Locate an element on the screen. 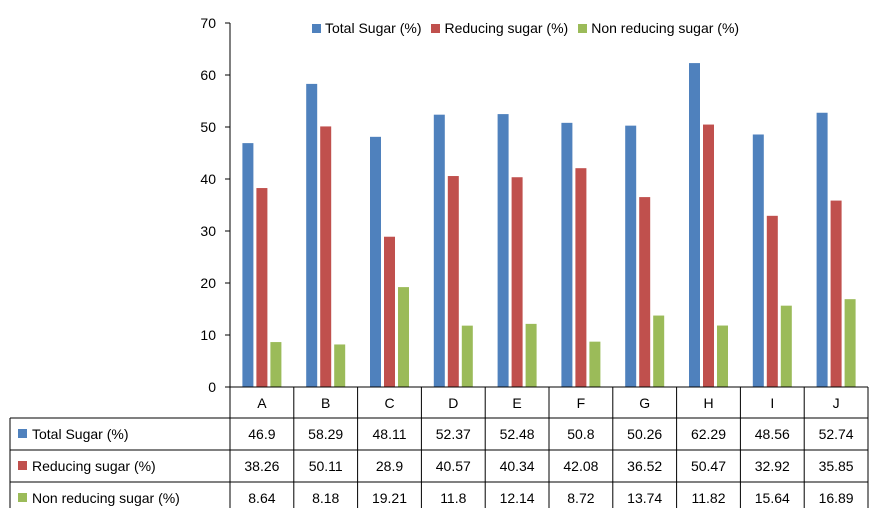  bar-non-reducing-sugar-C is located at coordinates (403, 337).